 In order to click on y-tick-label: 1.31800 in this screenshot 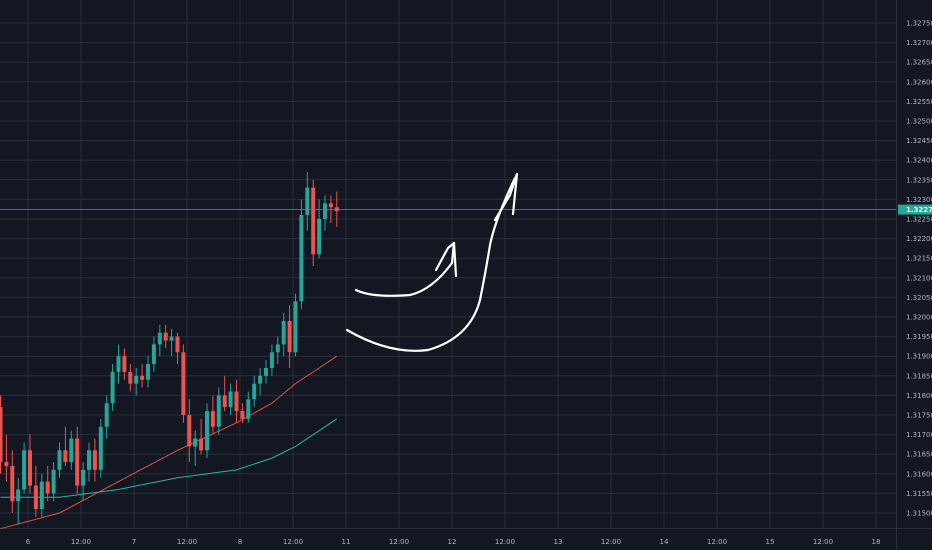, I will do `click(919, 396)`.